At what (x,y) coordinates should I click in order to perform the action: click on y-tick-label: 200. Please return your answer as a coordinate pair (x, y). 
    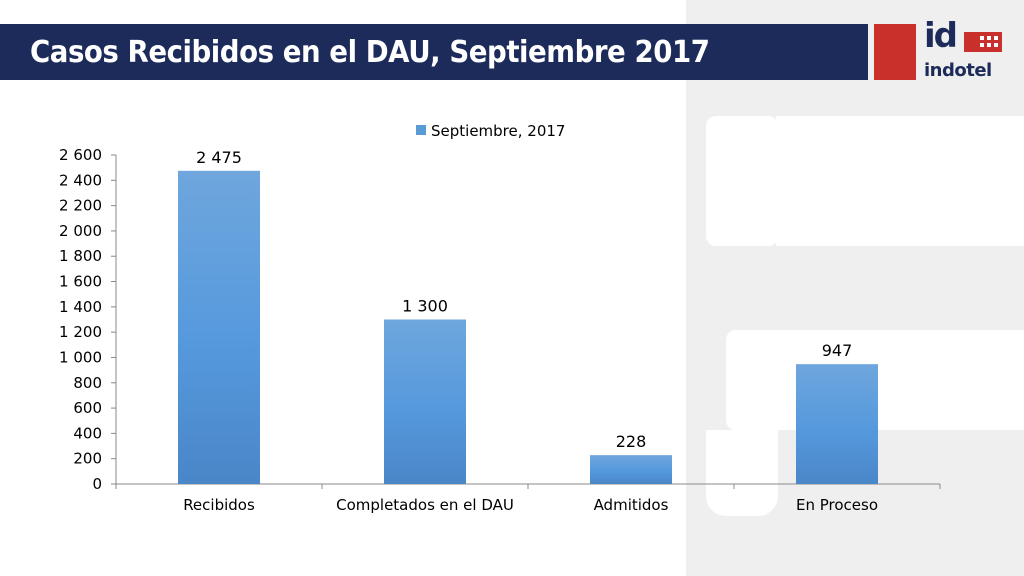
    Looking at the image, I should click on (87, 459).